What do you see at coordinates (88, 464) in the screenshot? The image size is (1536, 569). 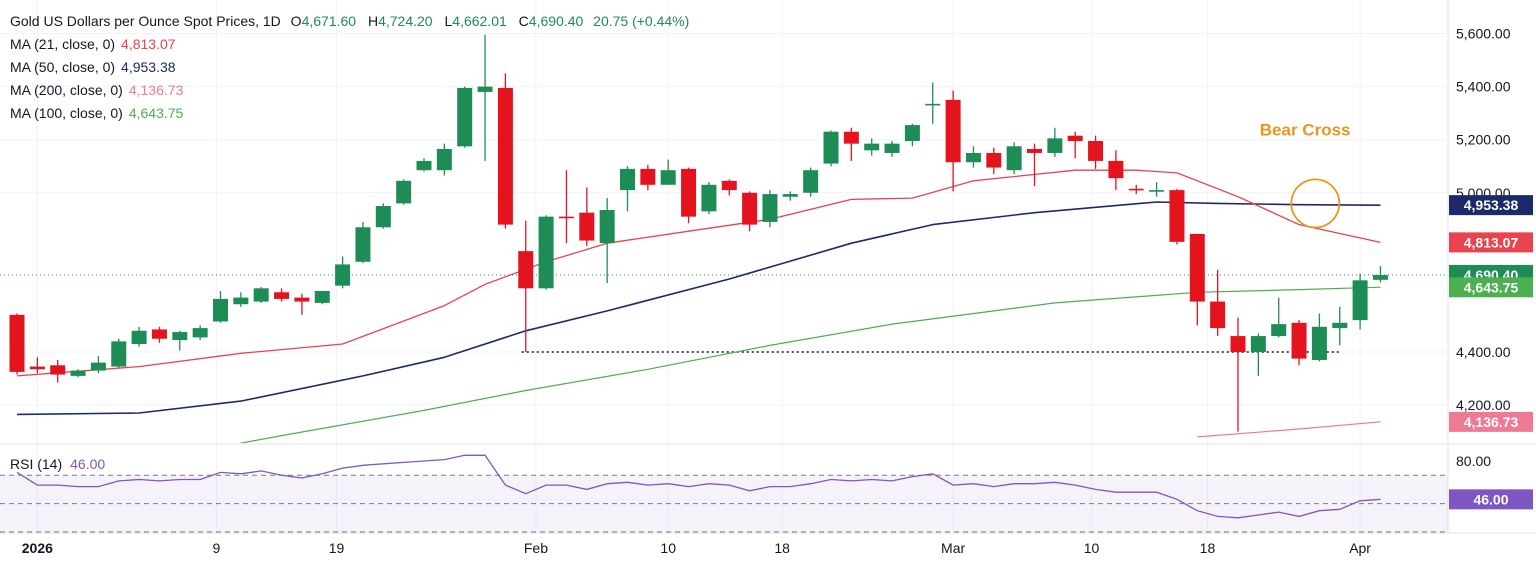 I see `rsi-value: 46.00` at bounding box center [88, 464].